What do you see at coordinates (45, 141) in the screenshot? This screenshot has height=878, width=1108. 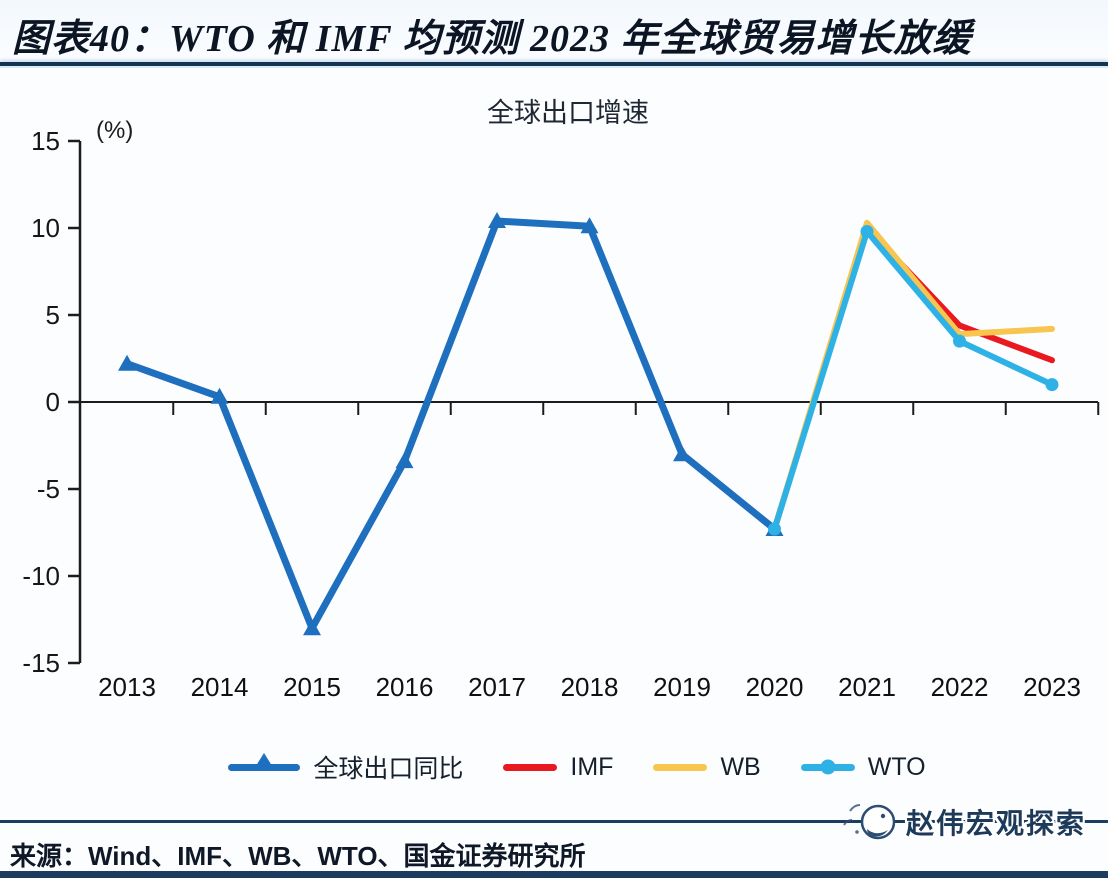 I see `y-tick-label: 15` at bounding box center [45, 141].